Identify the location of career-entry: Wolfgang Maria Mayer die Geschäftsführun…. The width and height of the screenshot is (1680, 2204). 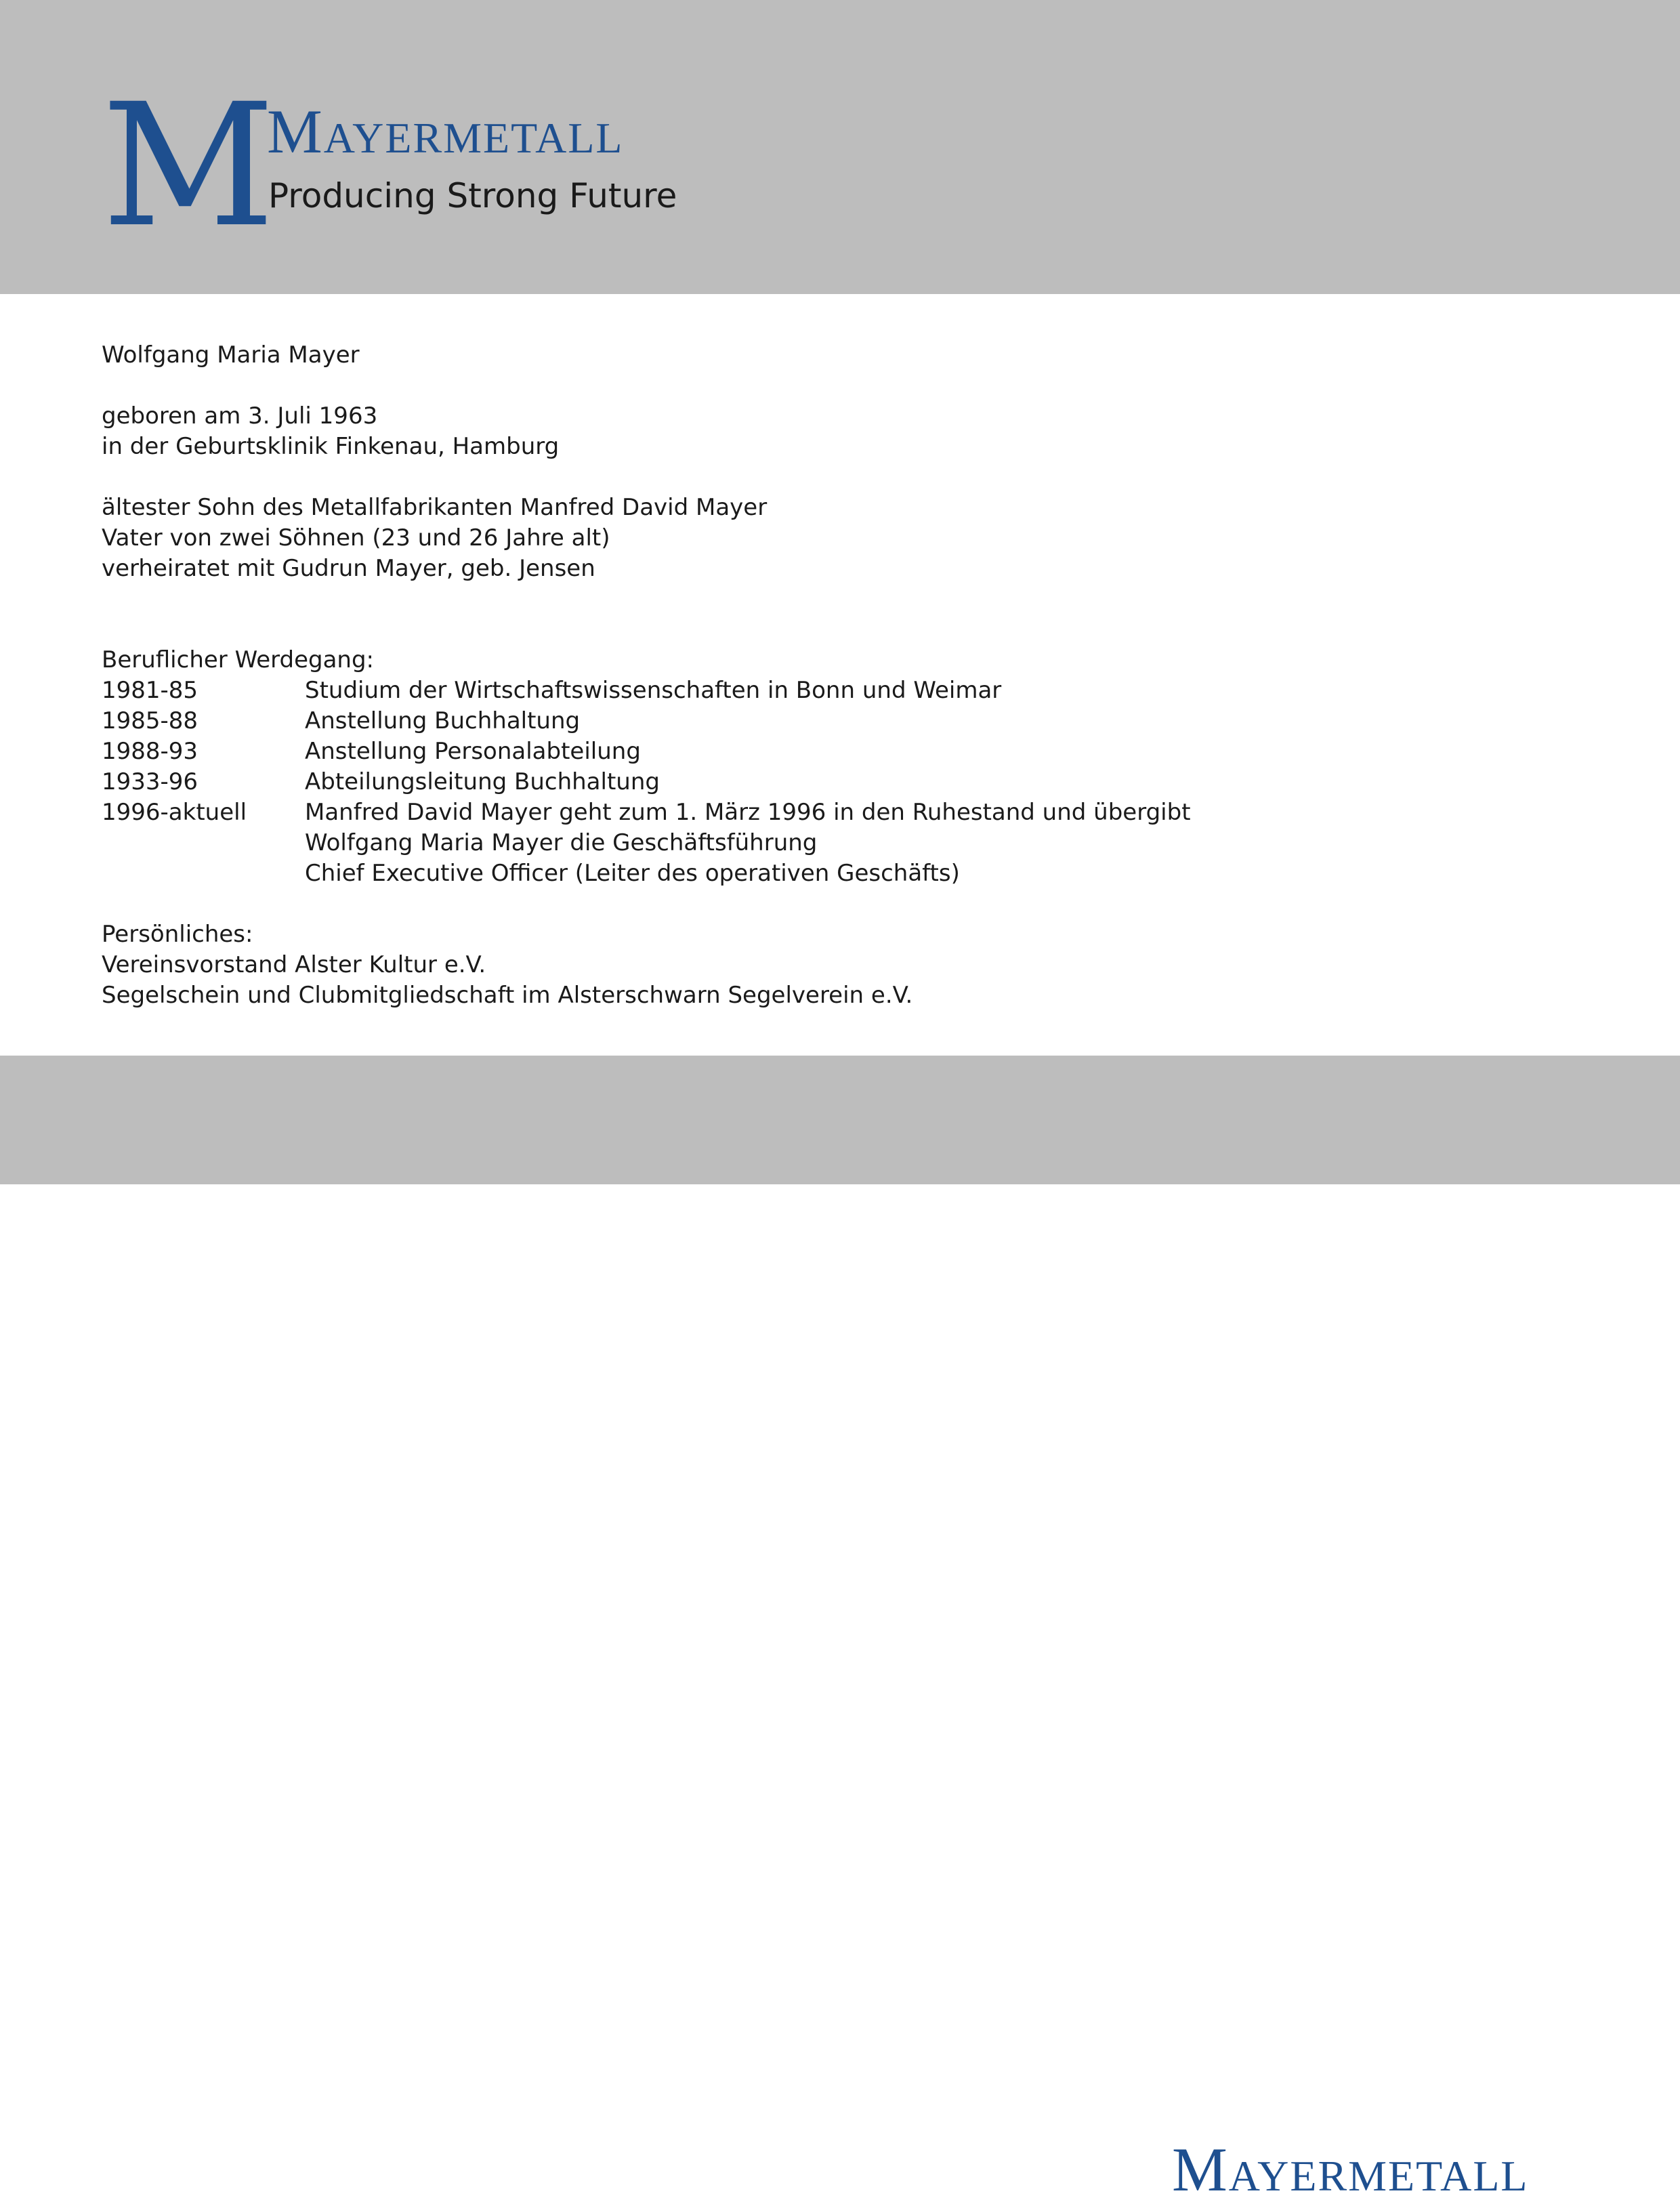
(847, 843).